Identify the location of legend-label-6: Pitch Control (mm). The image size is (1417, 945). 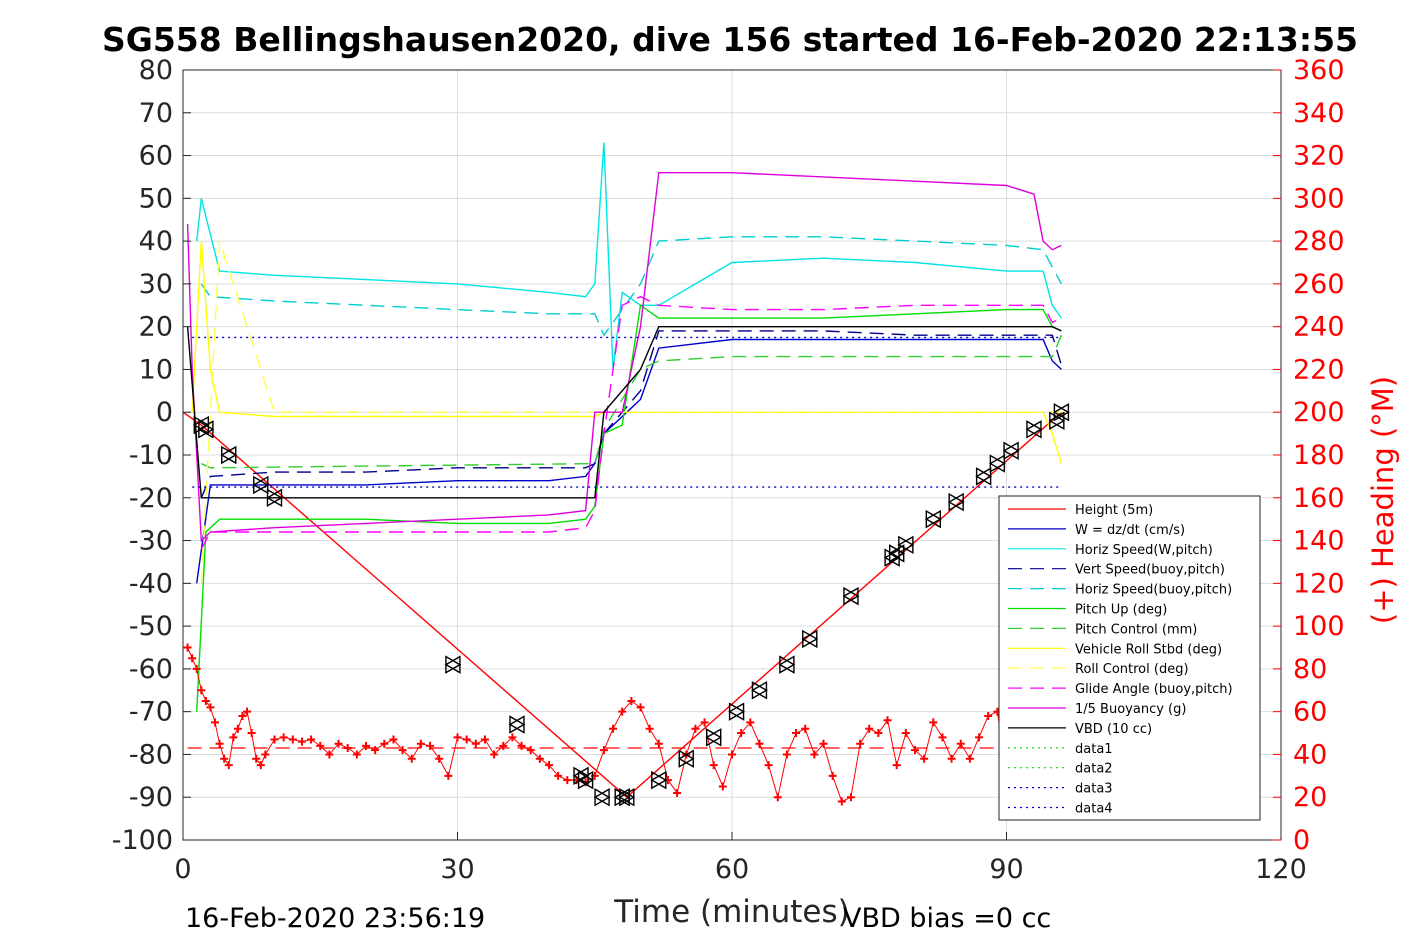
(1136, 629).